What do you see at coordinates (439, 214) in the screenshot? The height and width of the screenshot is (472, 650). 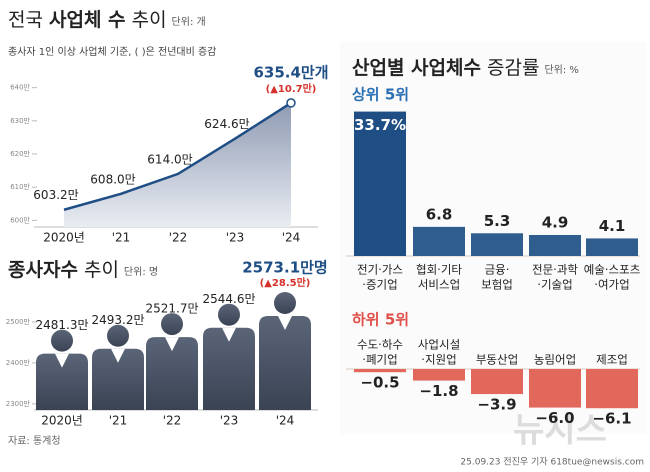 I see `value-label: 6.8` at bounding box center [439, 214].